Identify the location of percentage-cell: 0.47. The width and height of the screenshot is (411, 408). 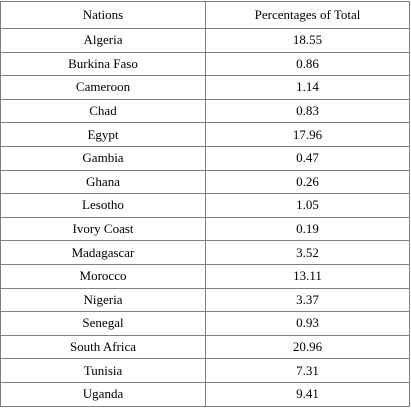
(307, 158).